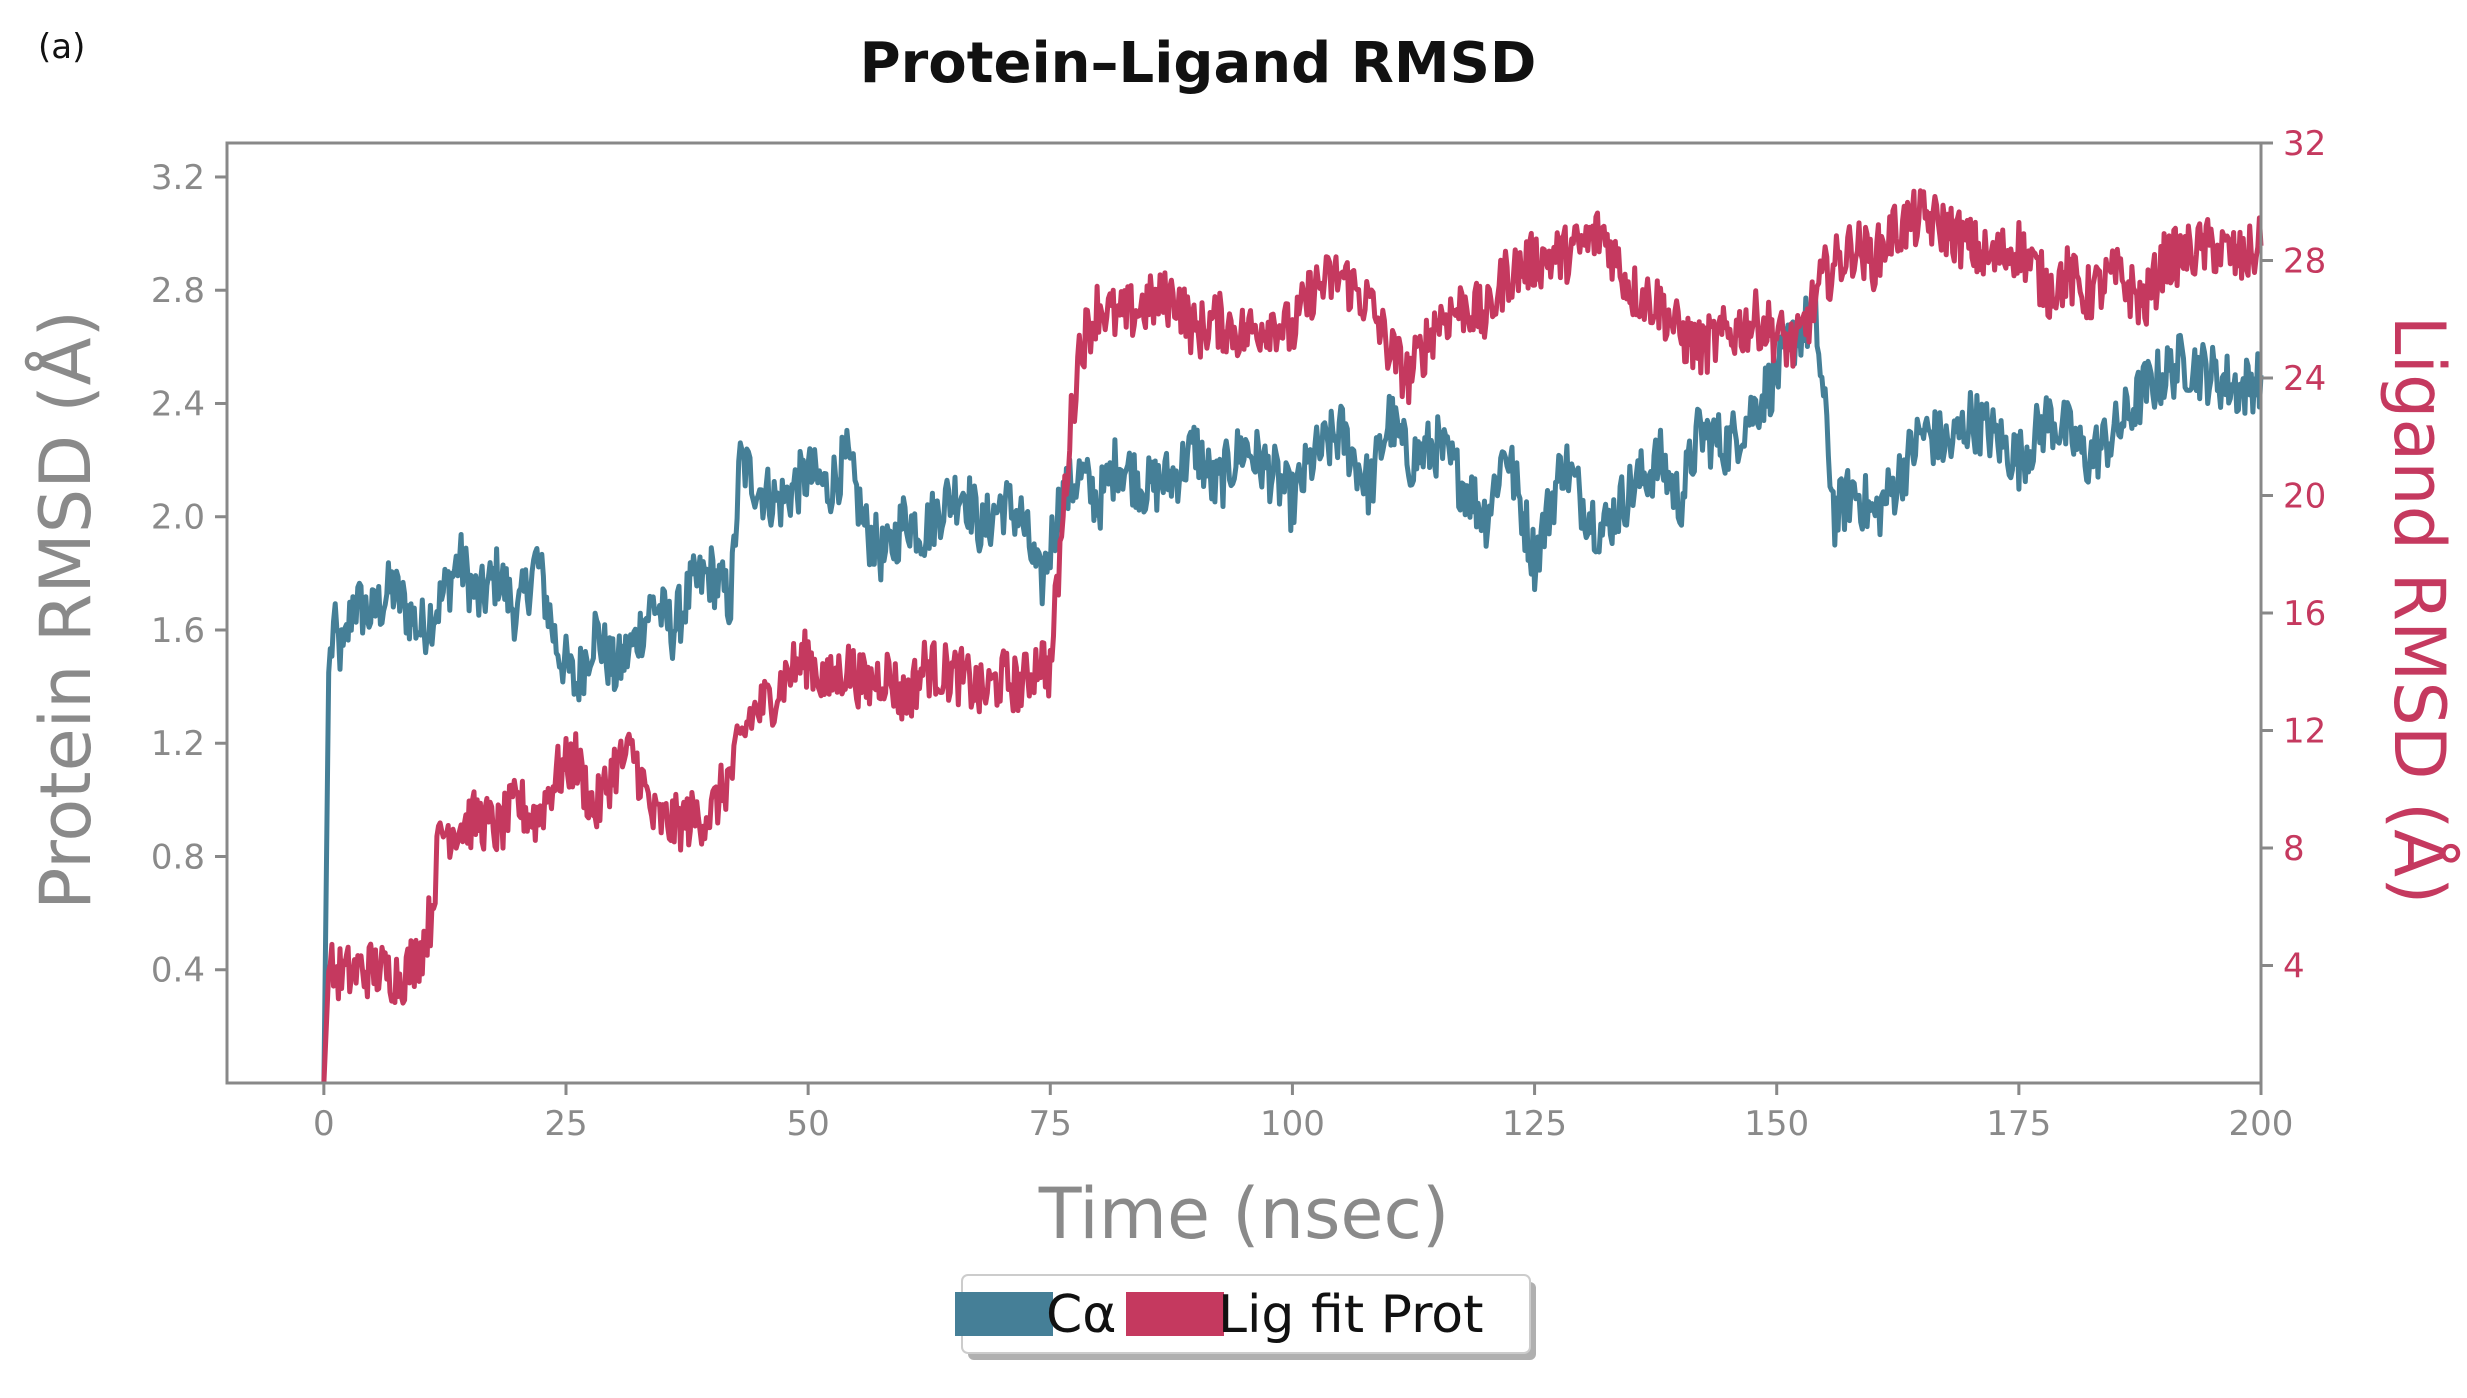  Describe the element at coordinates (2304, 732) in the screenshot. I see `right-y-tick-label: 12` at that location.